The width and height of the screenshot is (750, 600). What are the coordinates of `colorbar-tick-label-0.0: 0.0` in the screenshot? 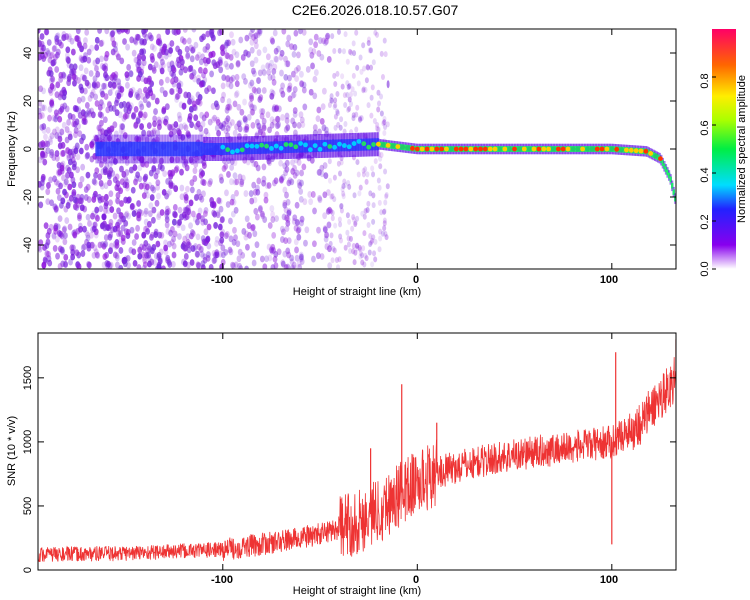 It's located at (705, 268).